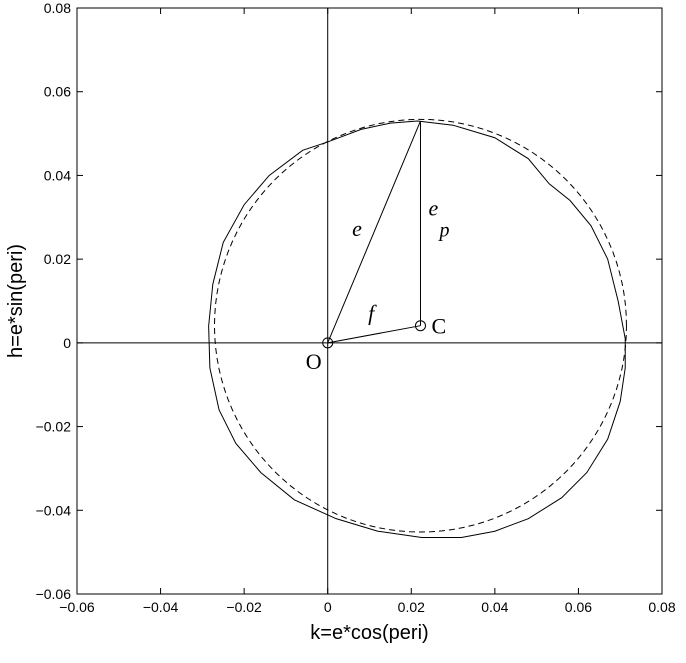  Describe the element at coordinates (54, 427) in the screenshot. I see `y-tick-label: −0.02` at that location.